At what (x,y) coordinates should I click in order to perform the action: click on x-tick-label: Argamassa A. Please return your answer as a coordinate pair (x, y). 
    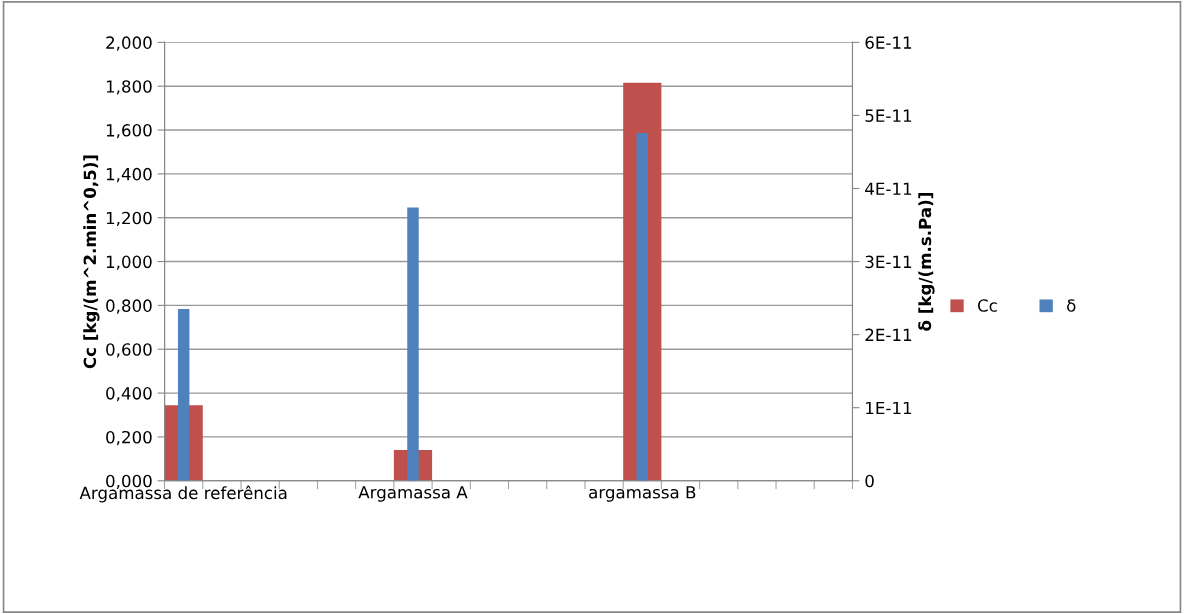
    Looking at the image, I should click on (413, 494).